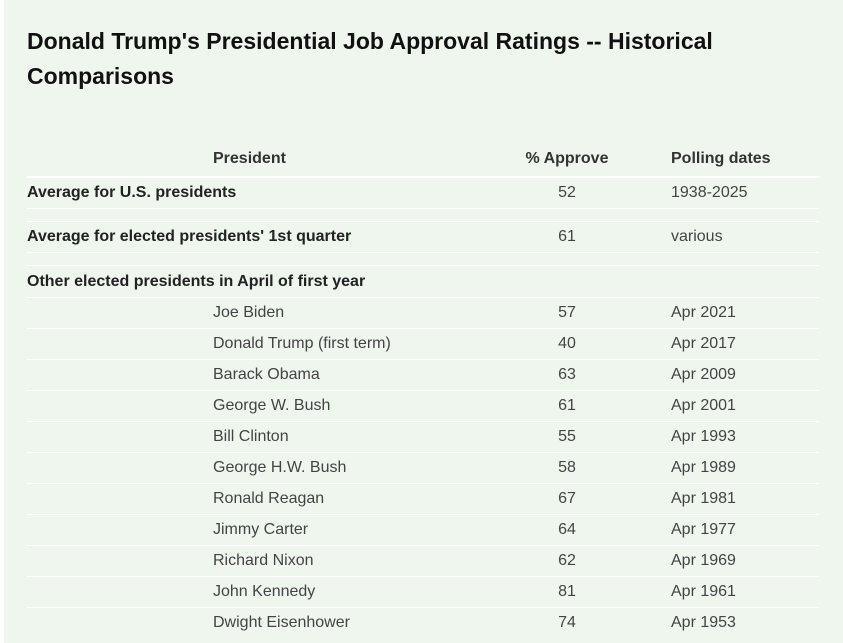 This screenshot has width=843, height=643. I want to click on president-name: Jimmy Carter, so click(253, 530).